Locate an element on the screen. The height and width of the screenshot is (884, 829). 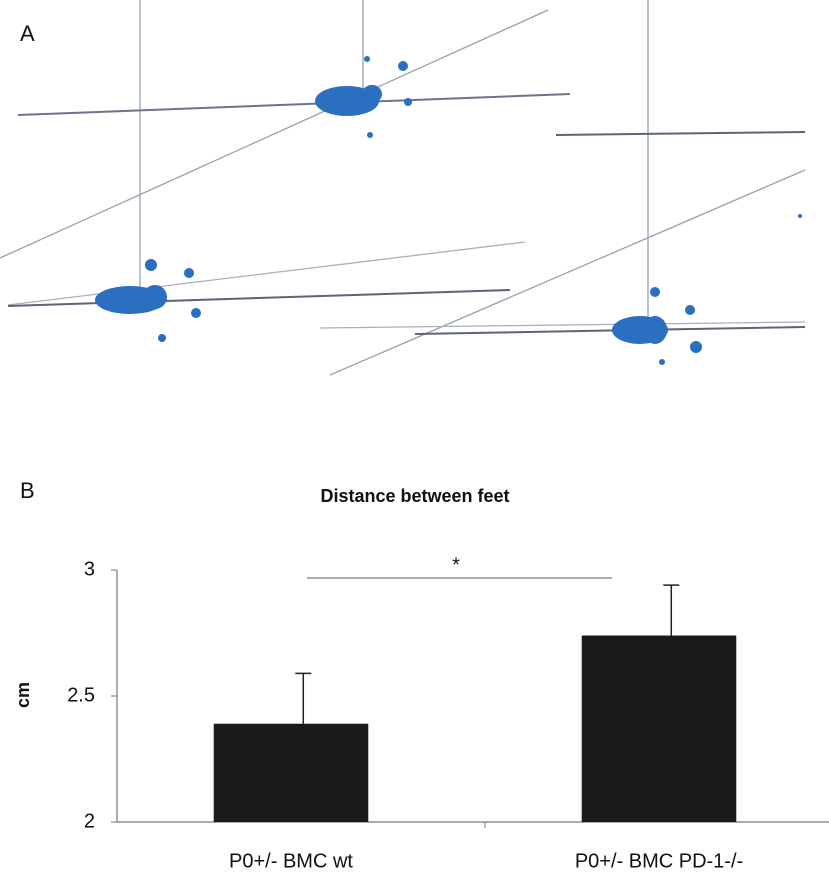
y-tick-label: 2 is located at coordinates (89, 821).